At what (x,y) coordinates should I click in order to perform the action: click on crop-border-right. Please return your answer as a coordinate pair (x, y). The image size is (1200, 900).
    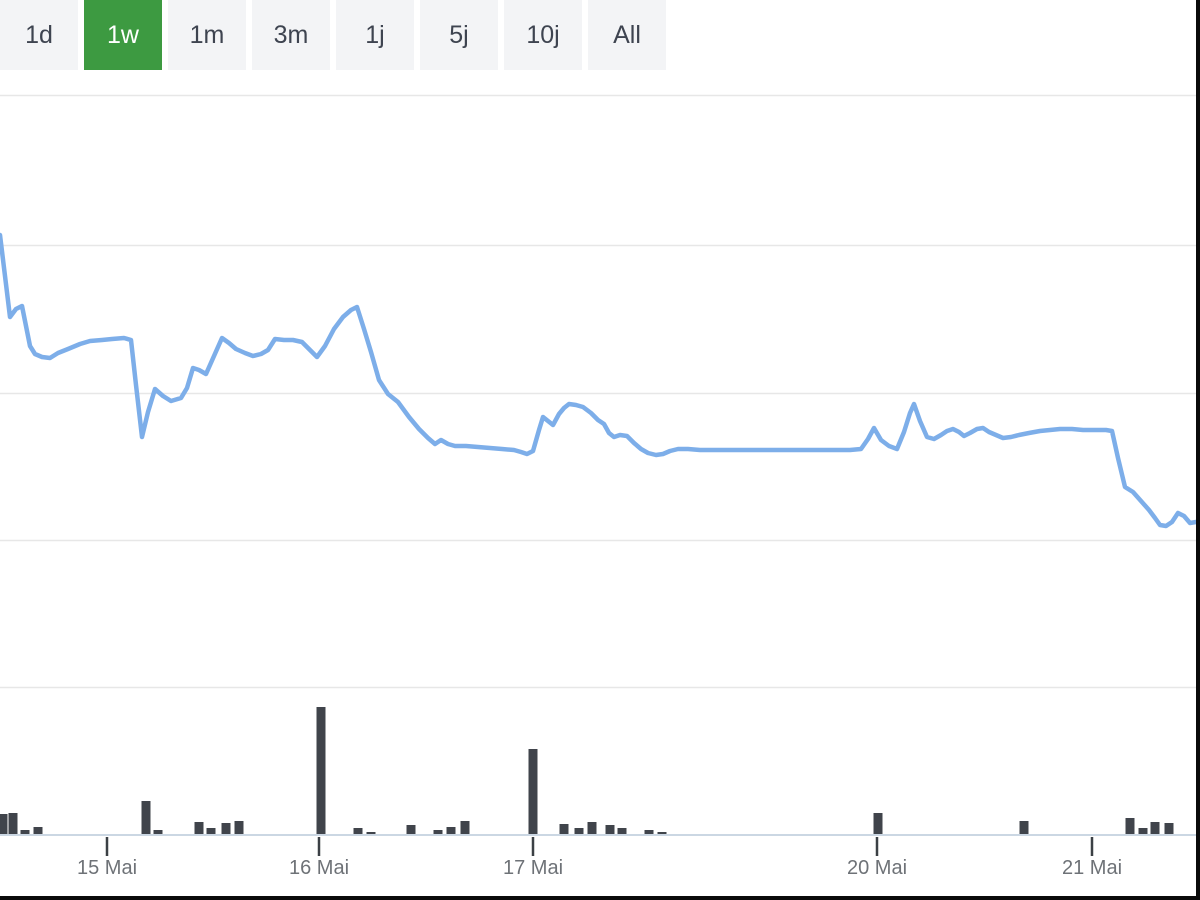
    Looking at the image, I should click on (1198, 450).